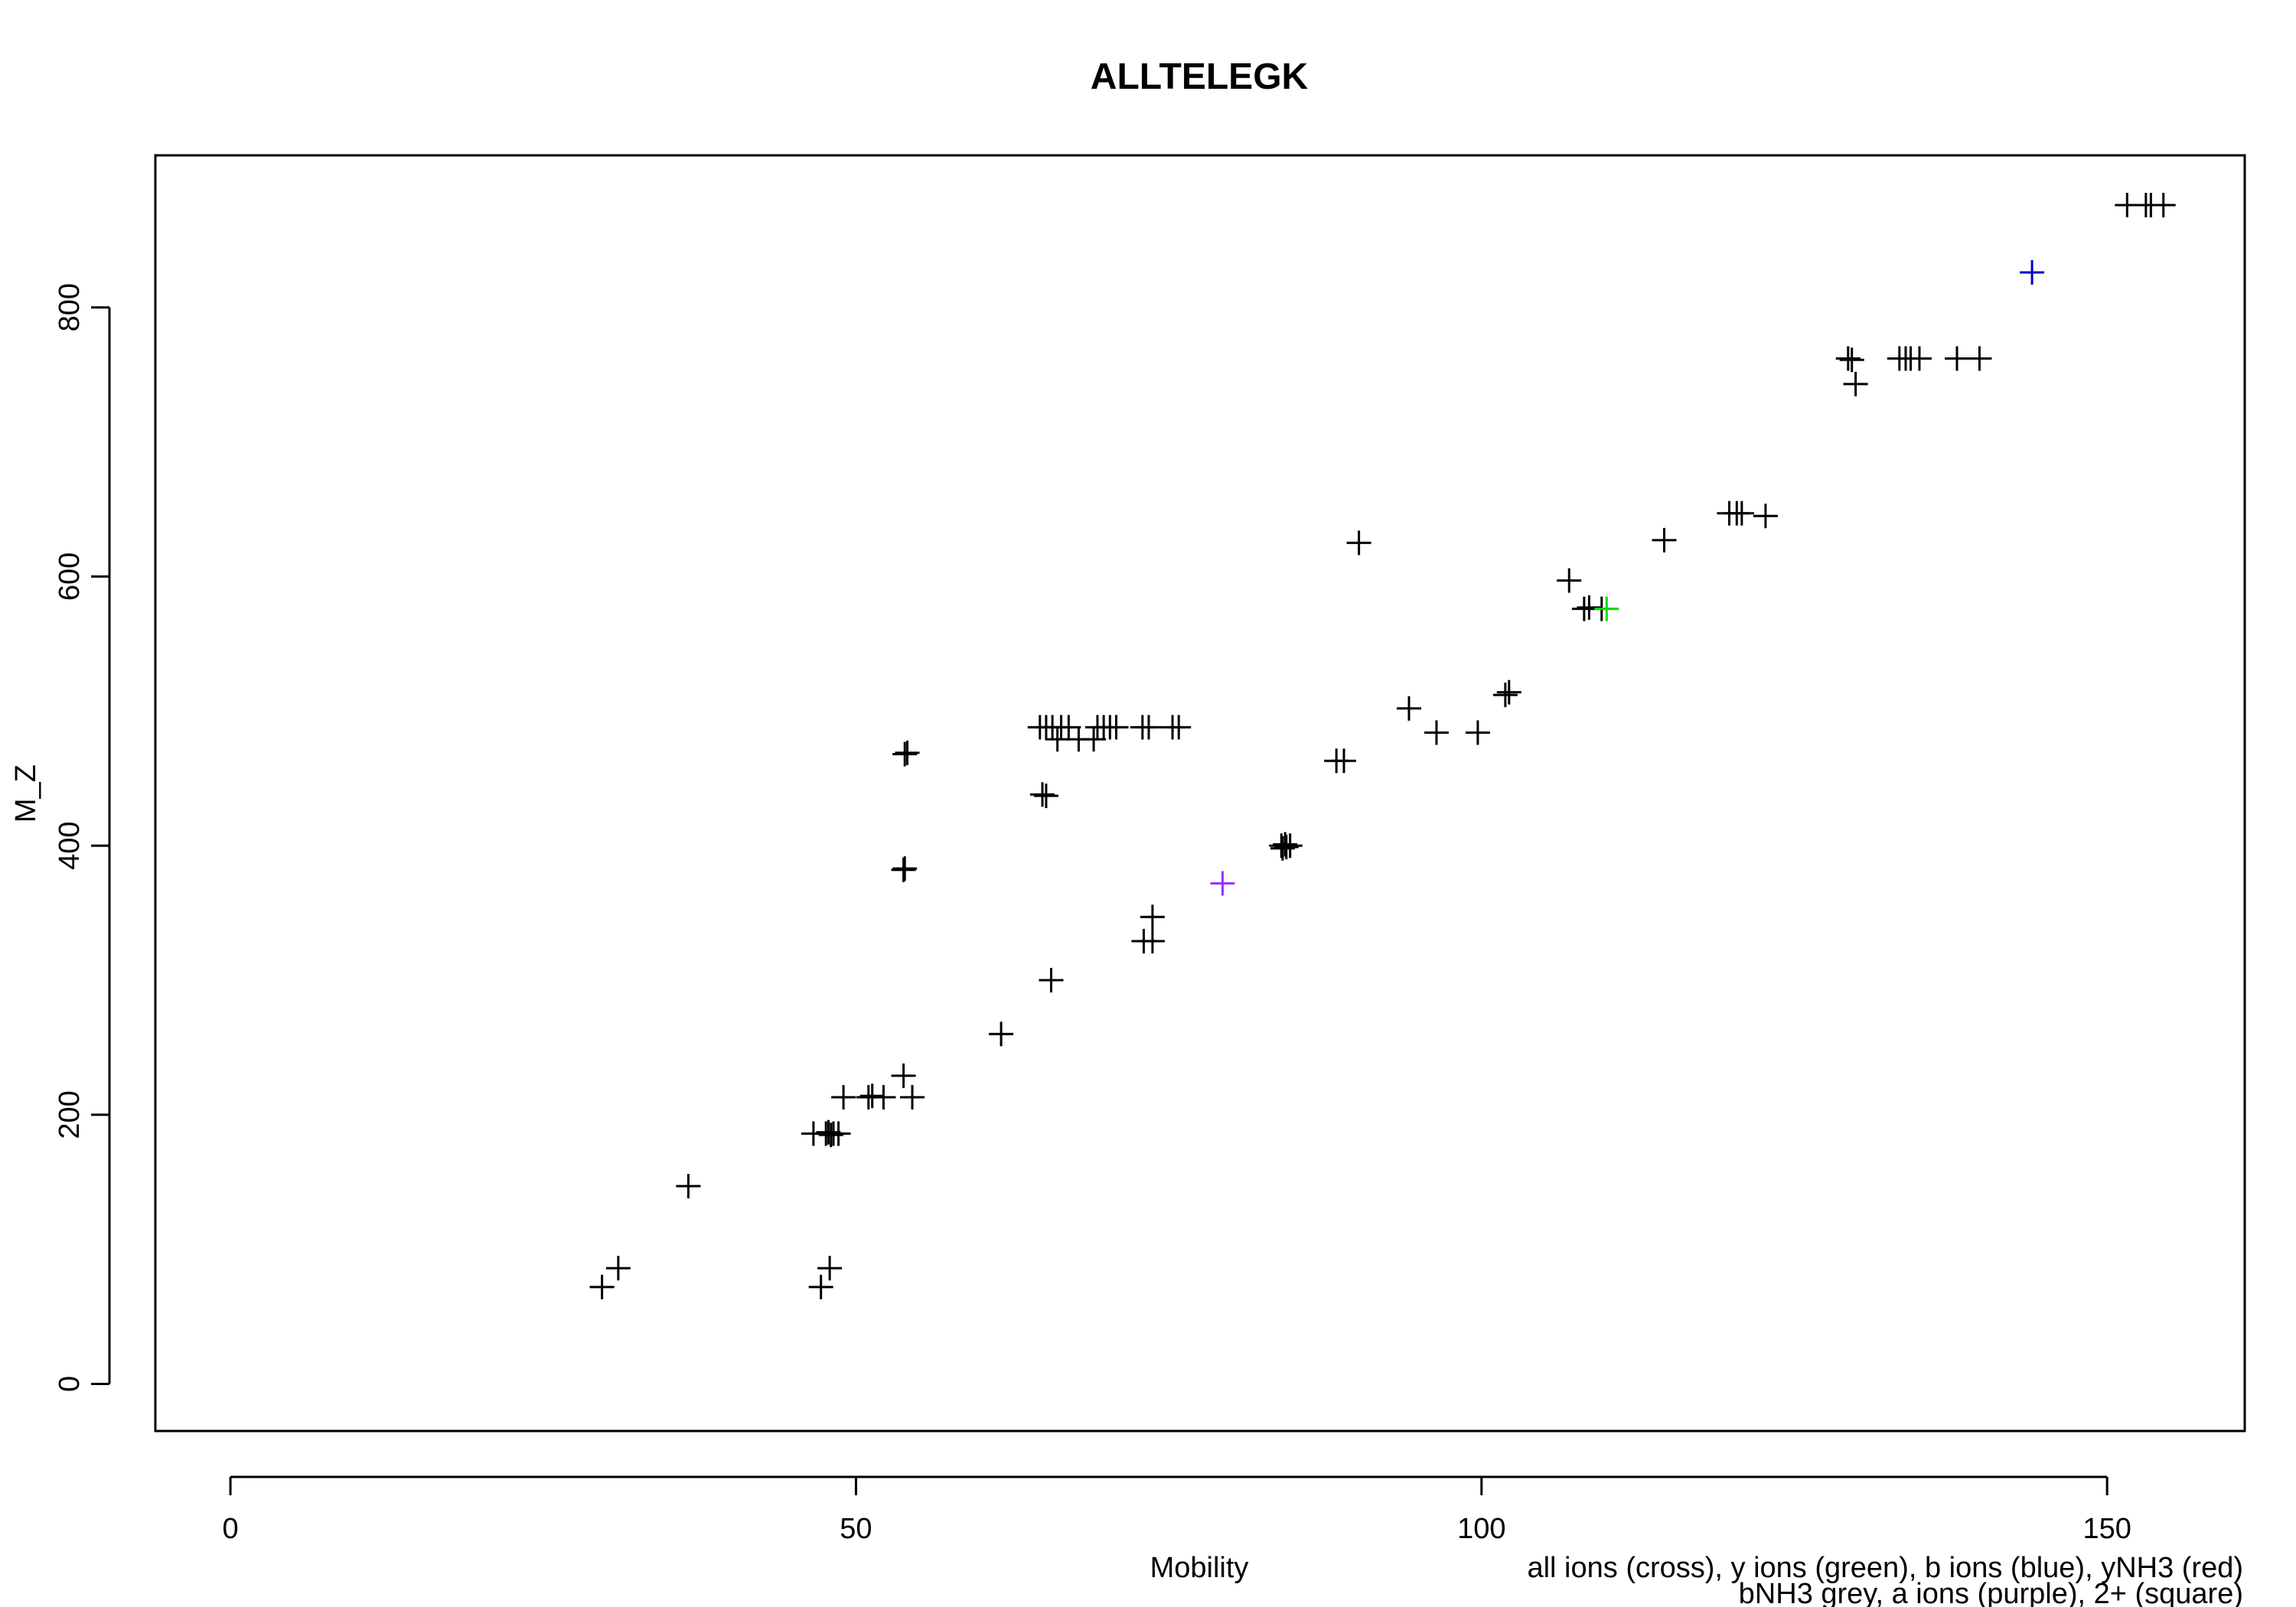 This screenshot has width=2296, height=1607. Describe the element at coordinates (2106, 1529) in the screenshot. I see `x-tick-label: 150` at that location.